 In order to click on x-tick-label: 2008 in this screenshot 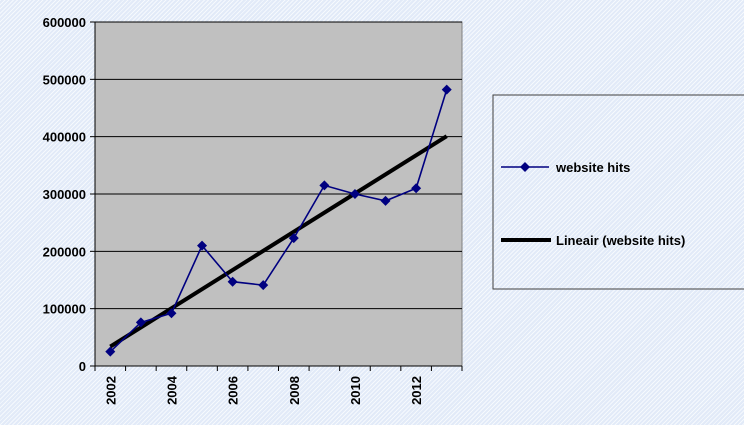, I will do `click(294, 390)`.